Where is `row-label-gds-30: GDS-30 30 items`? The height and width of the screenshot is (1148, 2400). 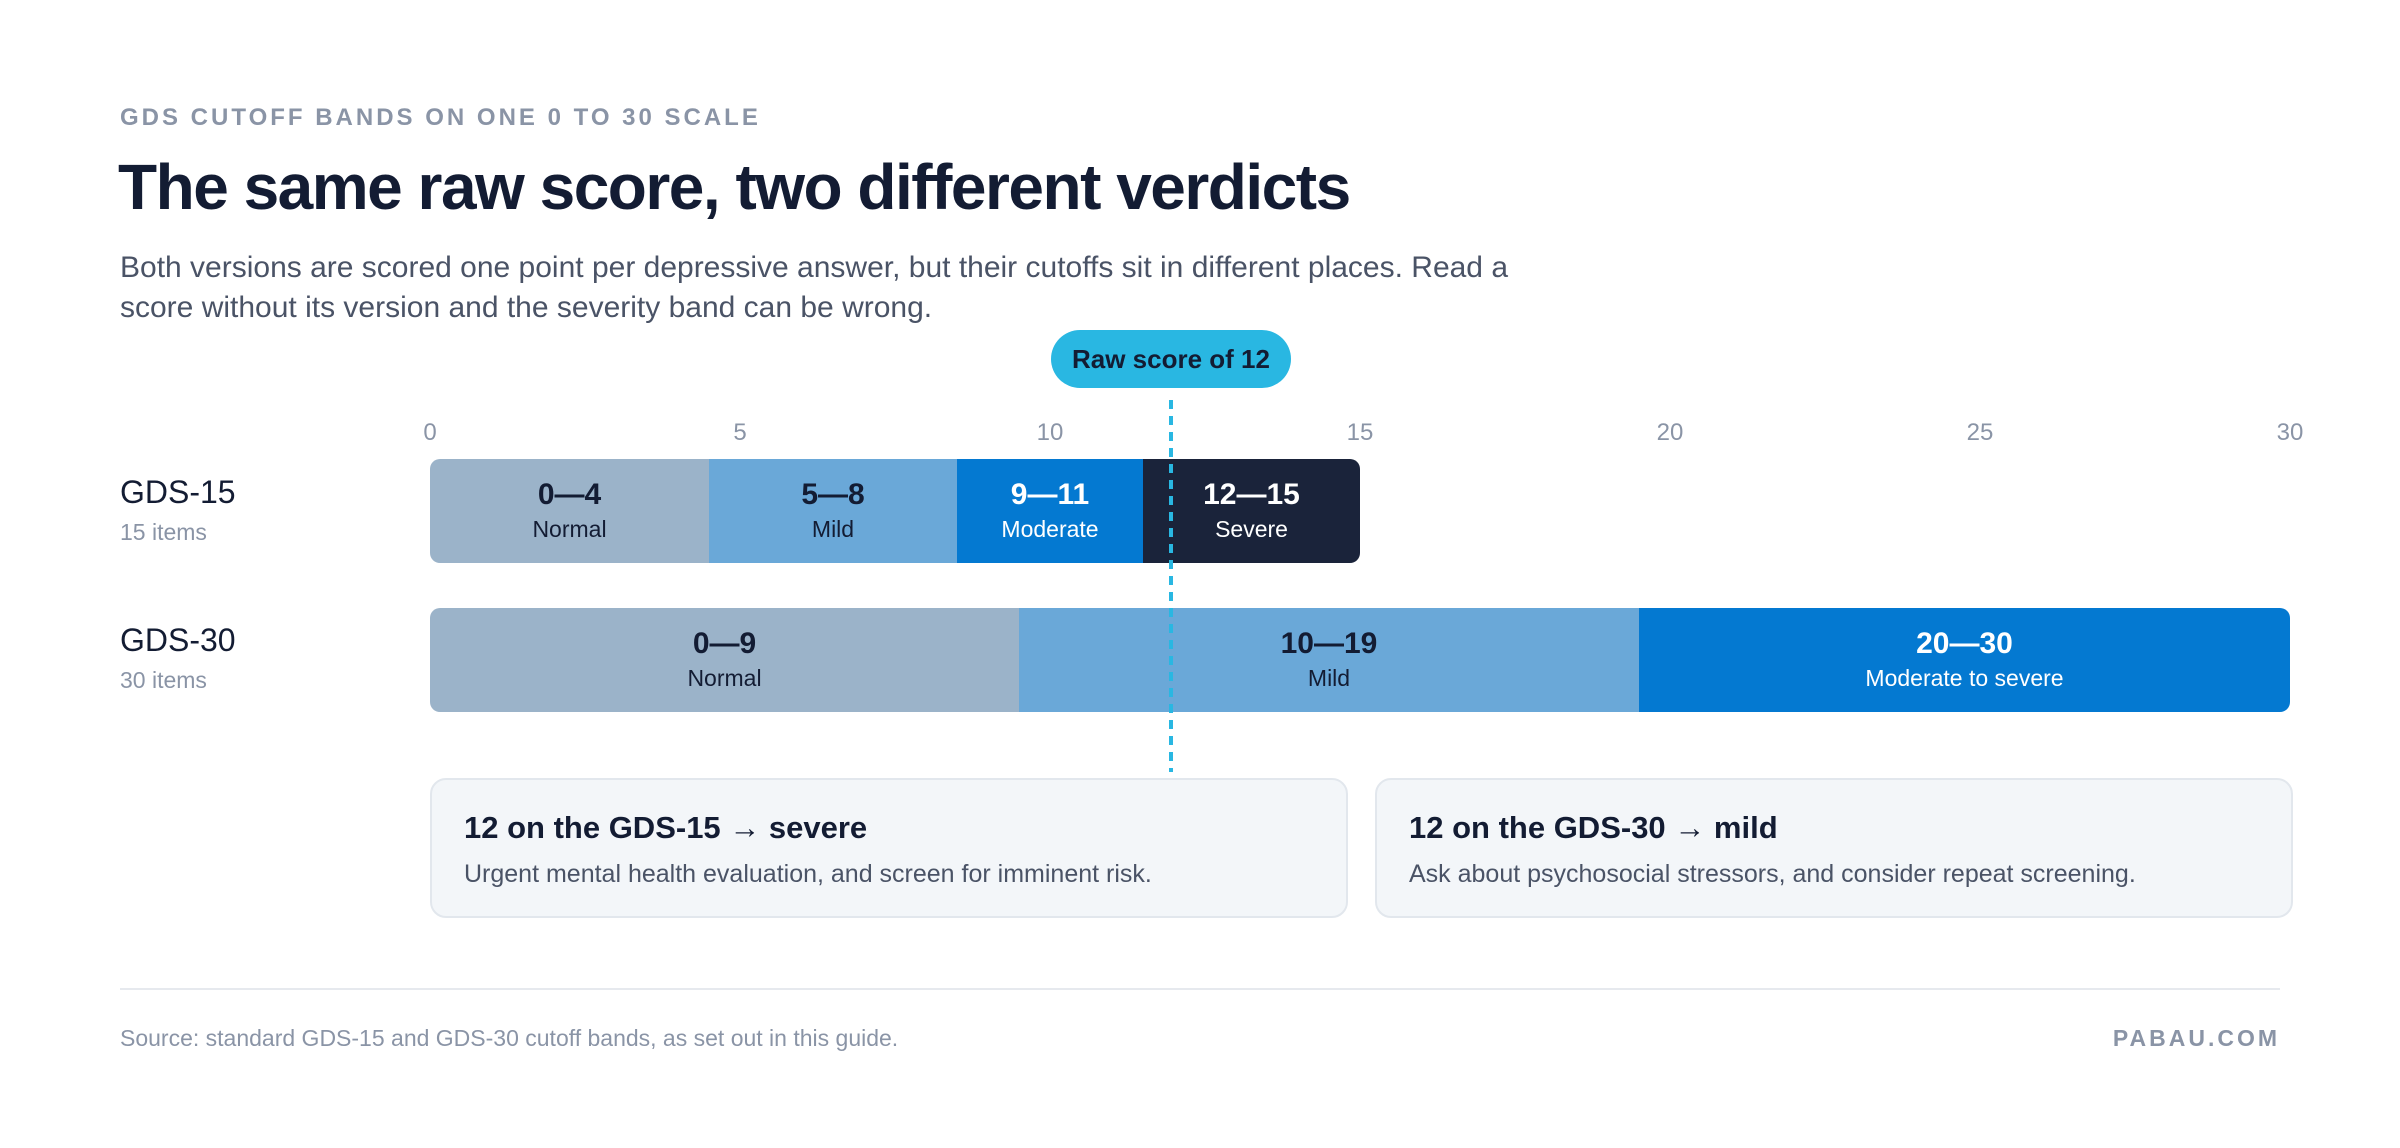
row-label-gds-30: GDS-30 30 items is located at coordinates (178, 658).